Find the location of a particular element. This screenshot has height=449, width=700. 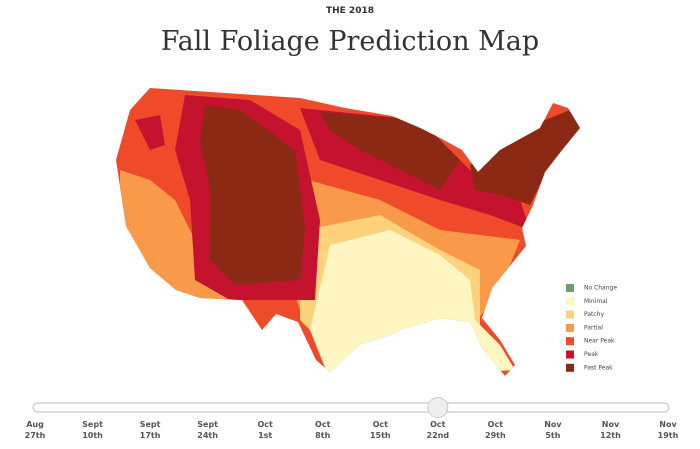

legend-label: No Change is located at coordinates (600, 288).